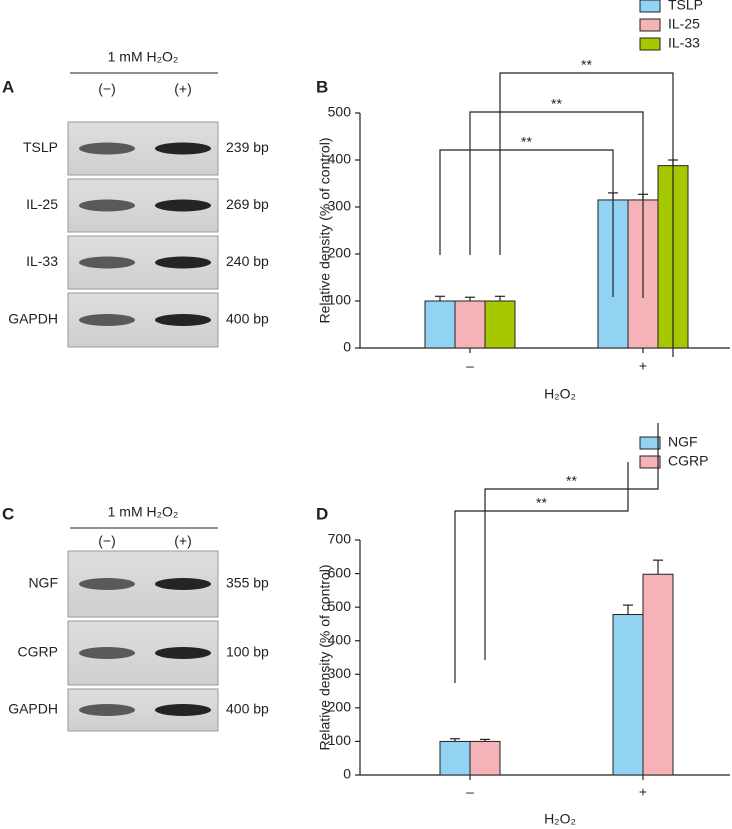  I want to click on gene-label: NGF, so click(43, 583).